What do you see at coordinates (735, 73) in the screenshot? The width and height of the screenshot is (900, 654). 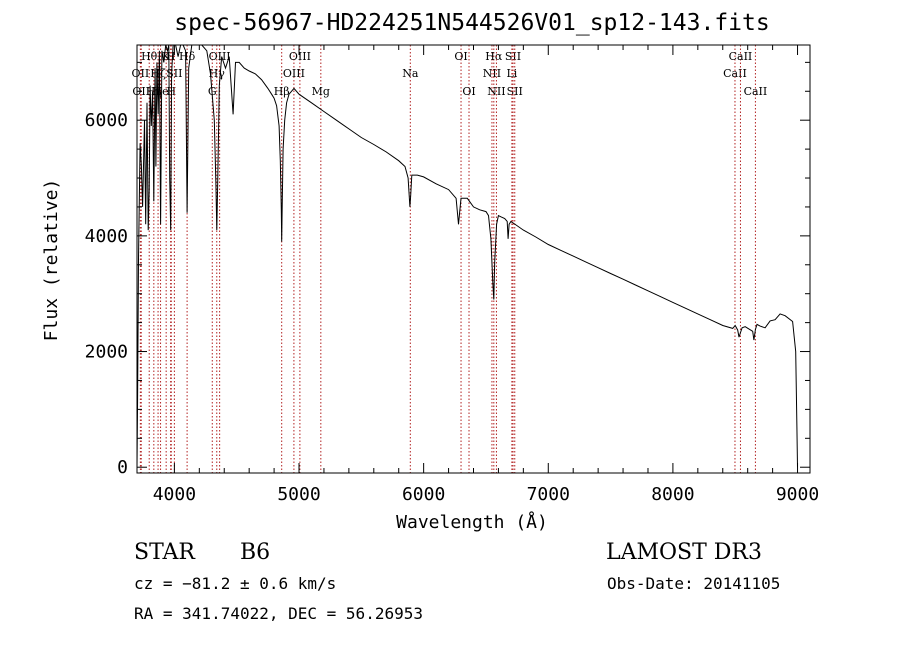 I see `line-marker-label-27: CaII` at bounding box center [735, 73].